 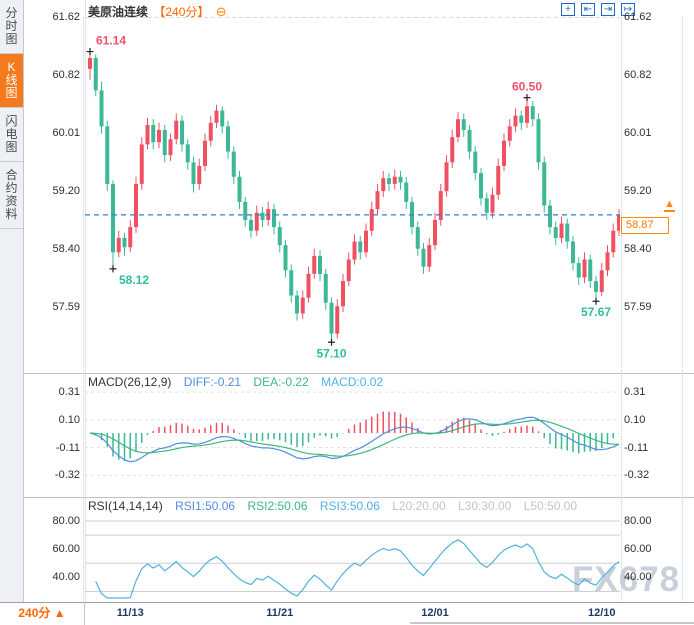 I want to click on chart-title: 美原油连续 【240分】 ⊖, so click(x=157, y=11).